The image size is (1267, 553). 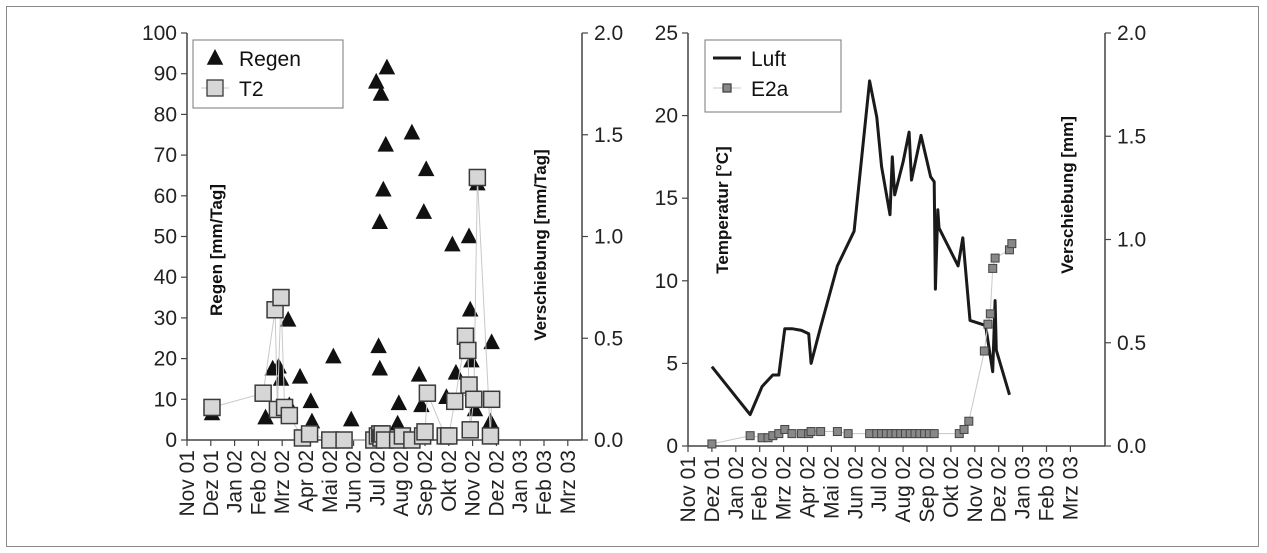 I want to click on chart1-xtick-label: Nov 01, so click(x=187, y=483).